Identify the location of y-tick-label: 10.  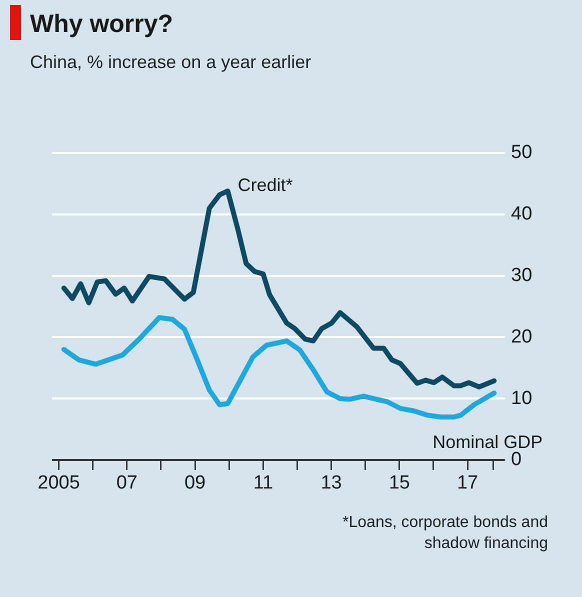
(521, 398).